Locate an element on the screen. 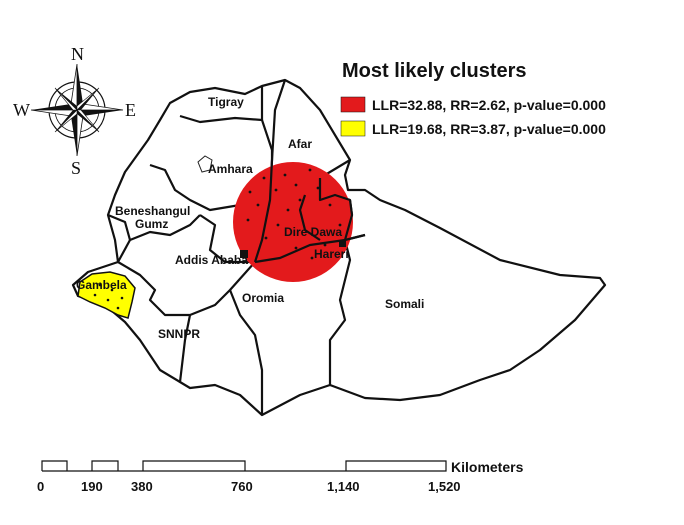 The image size is (684, 525). region-label-beneshangul-line2: Gumz is located at coordinates (151, 224).